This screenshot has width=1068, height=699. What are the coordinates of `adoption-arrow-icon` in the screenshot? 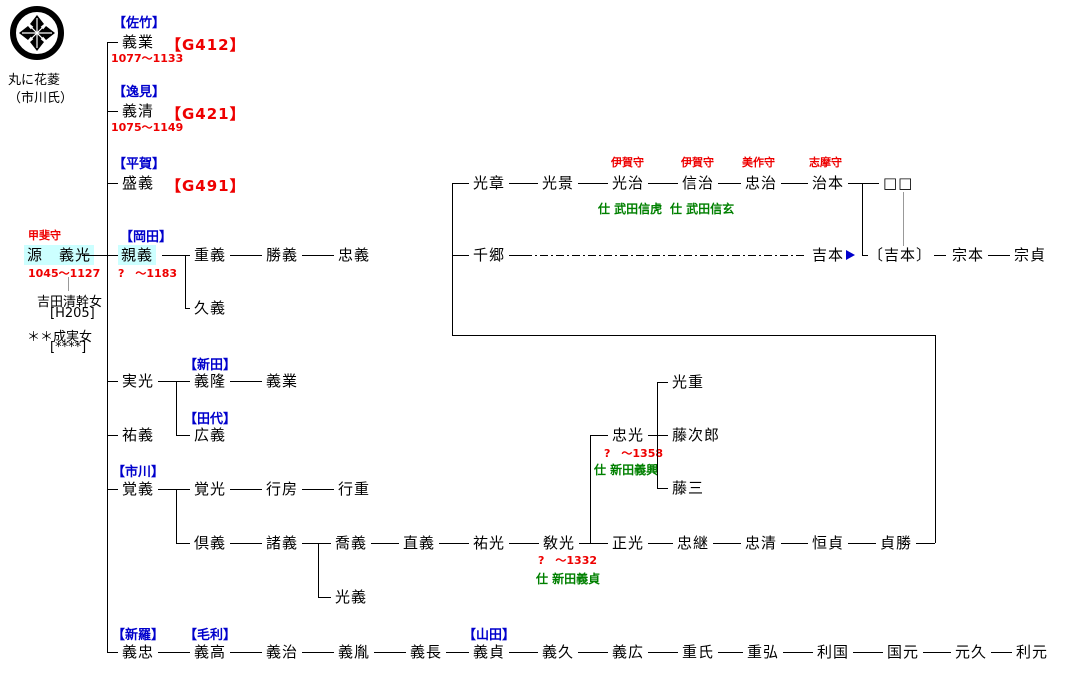 It's located at (850, 255).